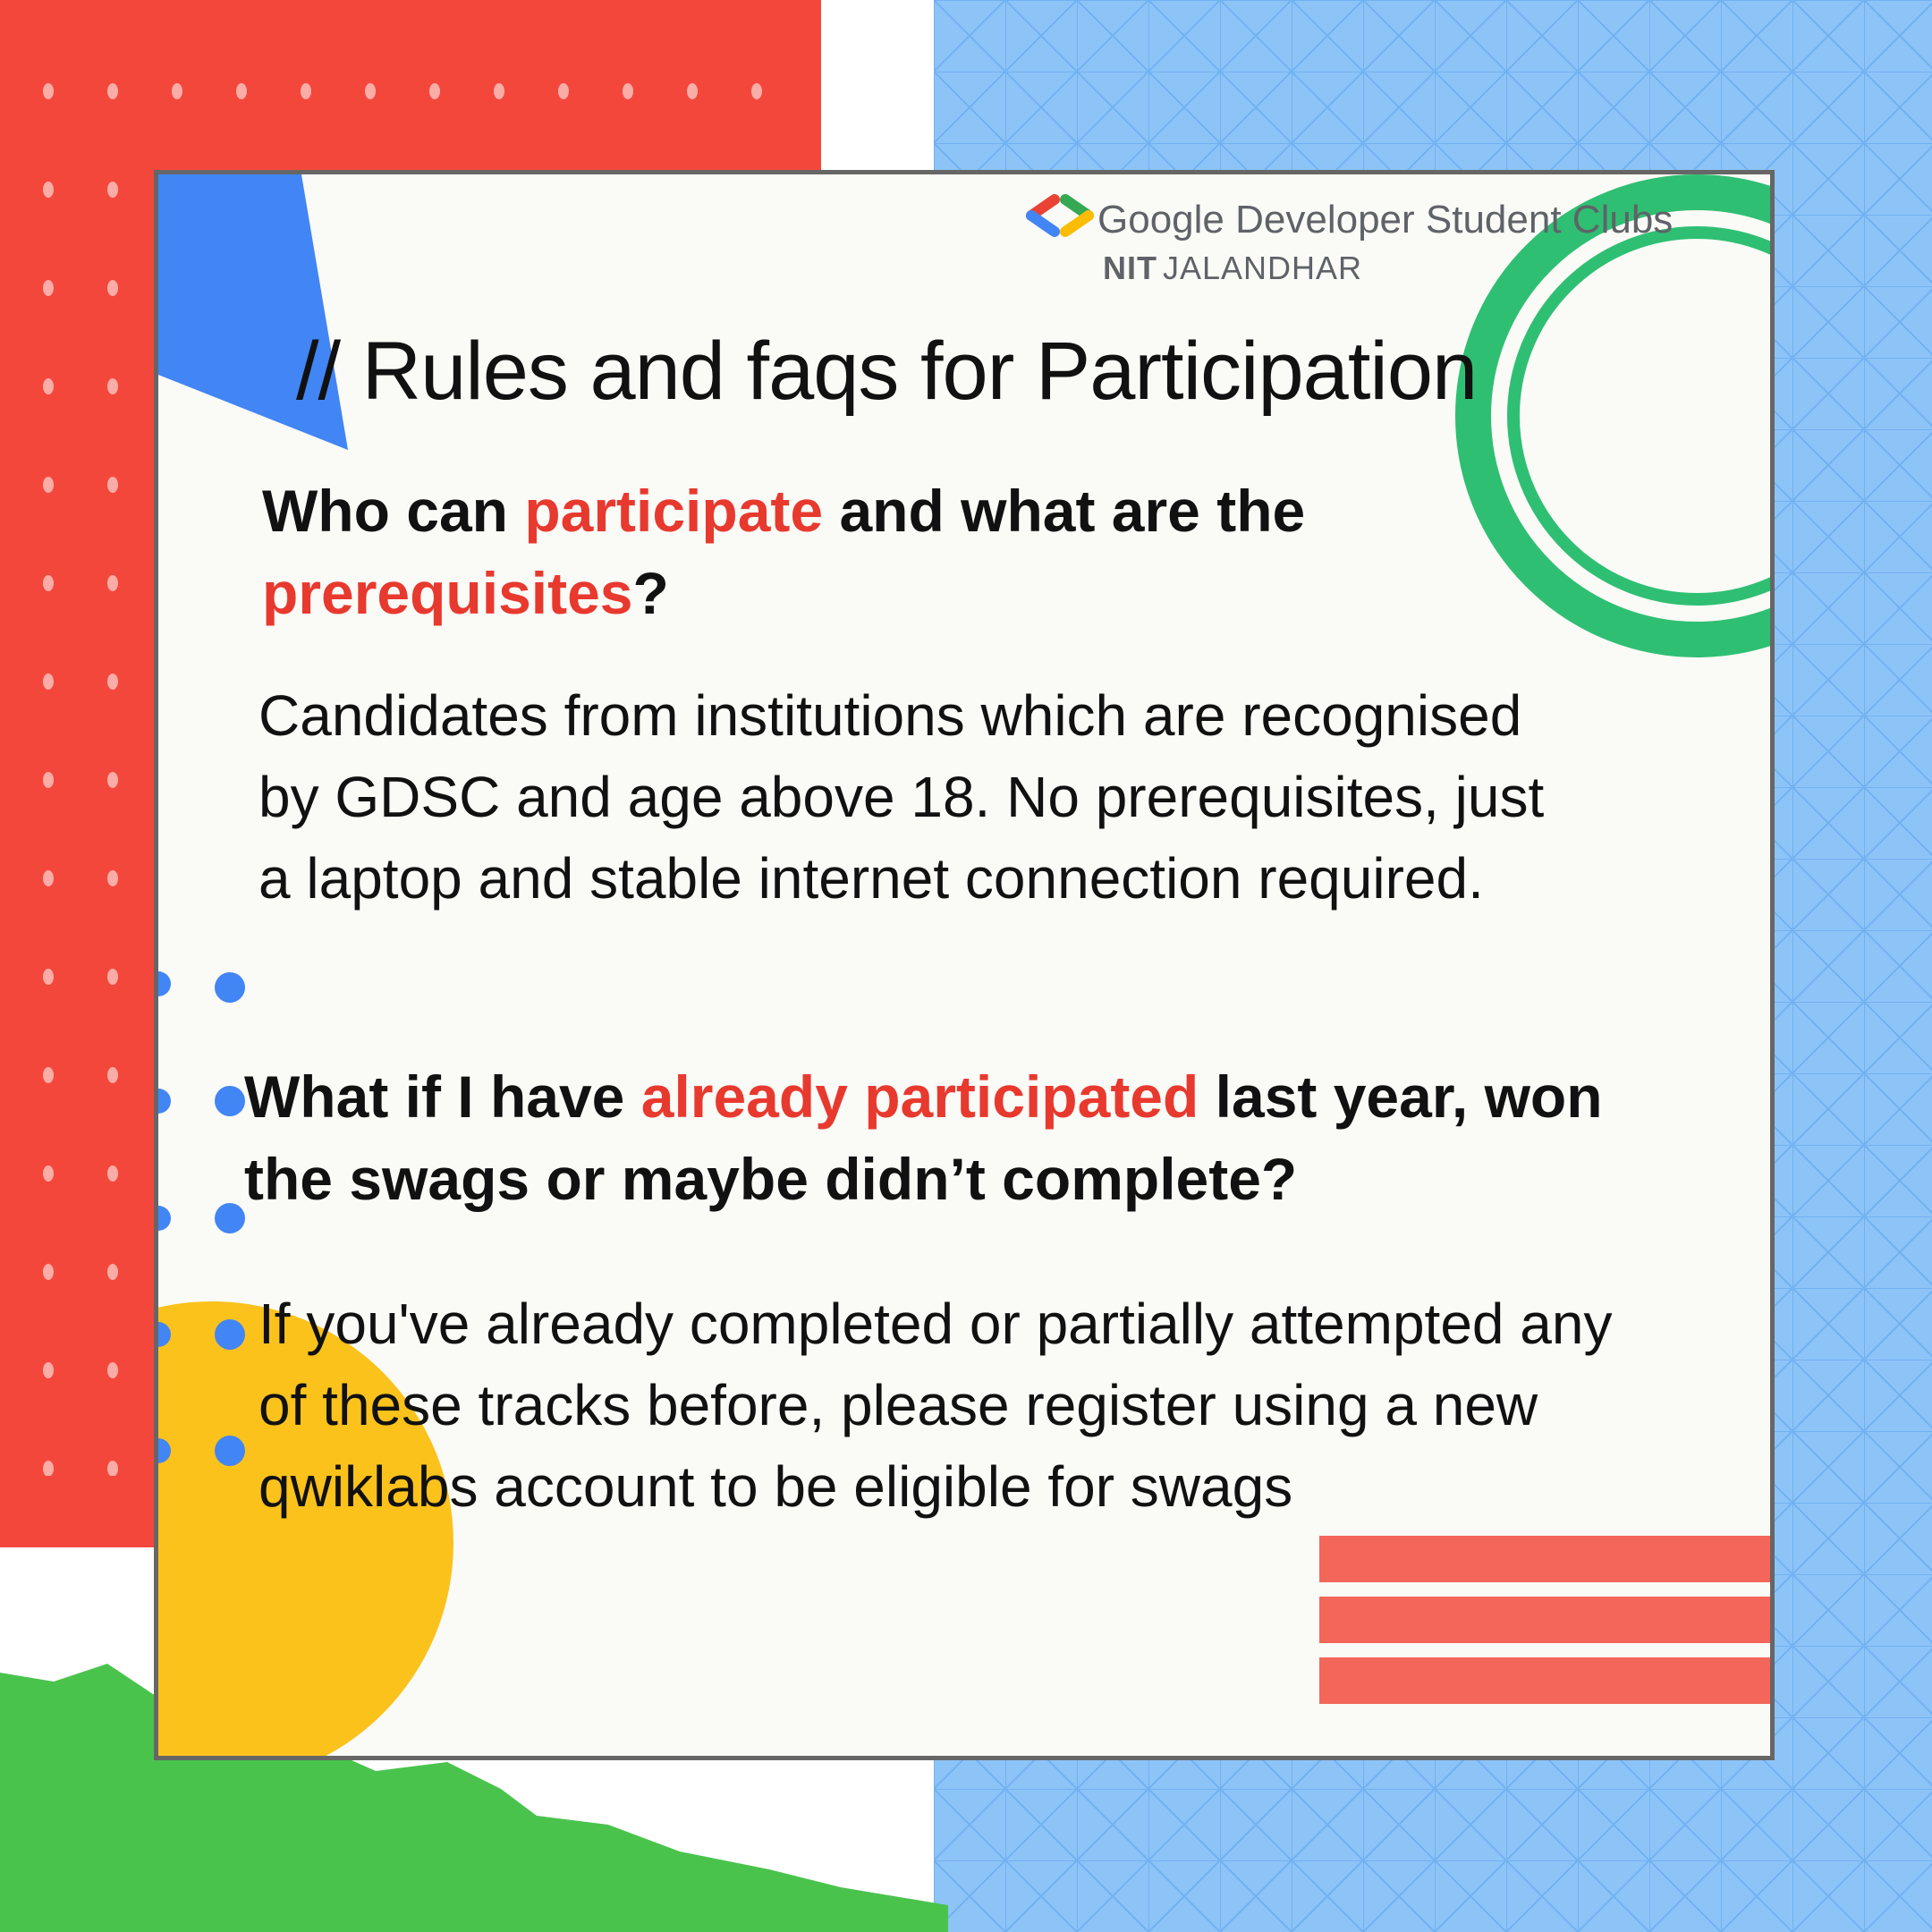 This screenshot has height=1932, width=1932. What do you see at coordinates (1060, 215) in the screenshot?
I see `gdsc-brackets-icon` at bounding box center [1060, 215].